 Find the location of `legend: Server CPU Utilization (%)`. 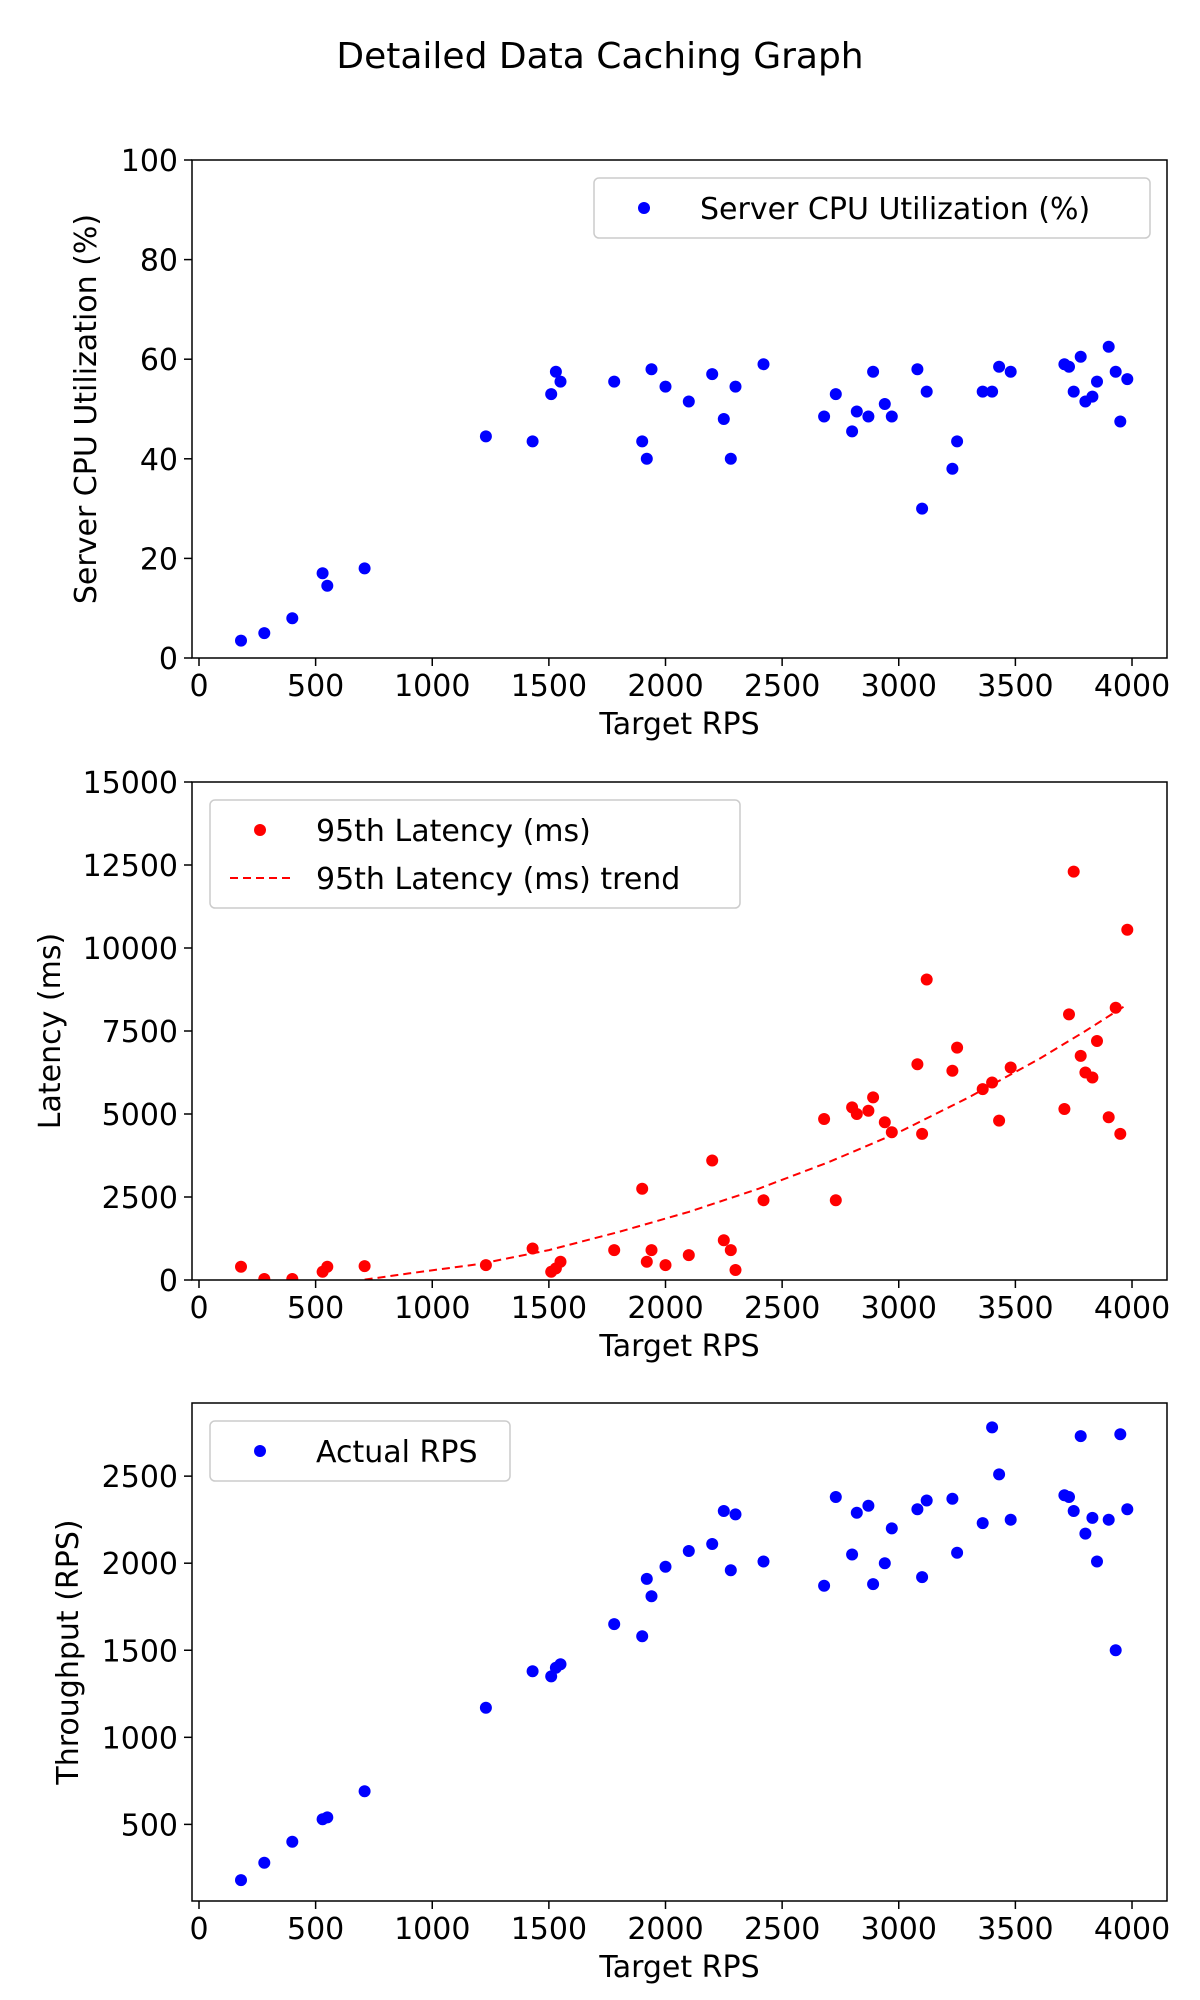

legend: Server CPU Utilization (%) is located at coordinates (872, 208).